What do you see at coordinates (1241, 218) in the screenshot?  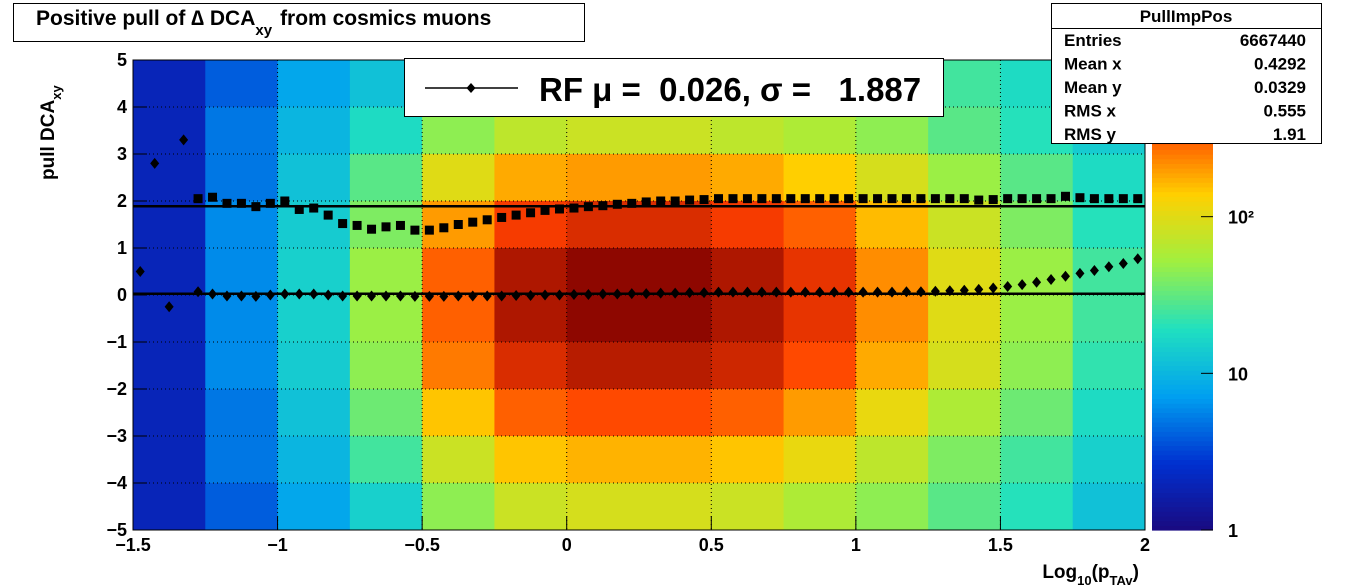 I see `z-tick-label: 10²` at bounding box center [1241, 218].